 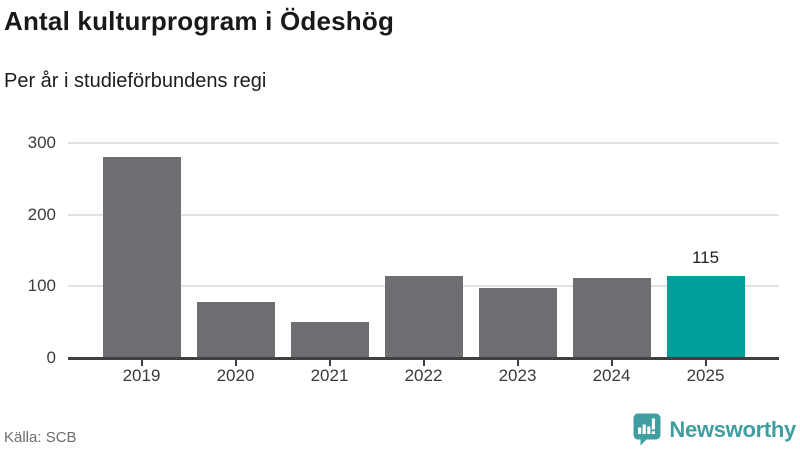 I want to click on bar-2024, so click(x=611, y=318).